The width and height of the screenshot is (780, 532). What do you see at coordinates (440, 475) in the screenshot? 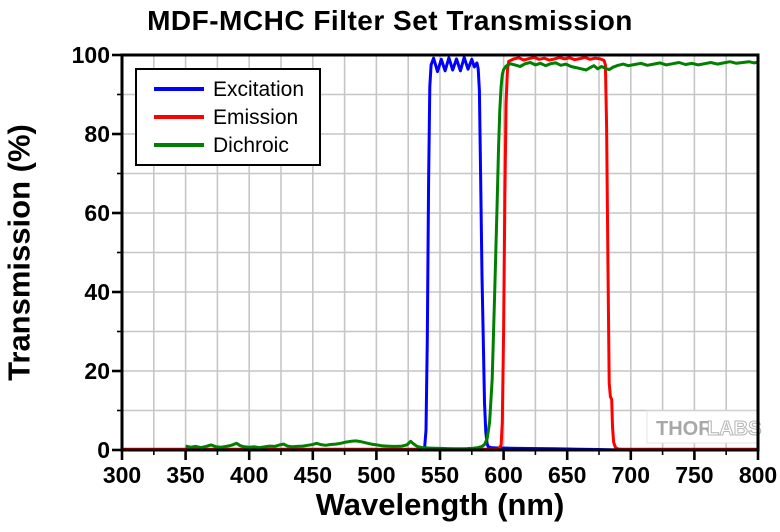
I see `x-tick-label: 550` at bounding box center [440, 475].